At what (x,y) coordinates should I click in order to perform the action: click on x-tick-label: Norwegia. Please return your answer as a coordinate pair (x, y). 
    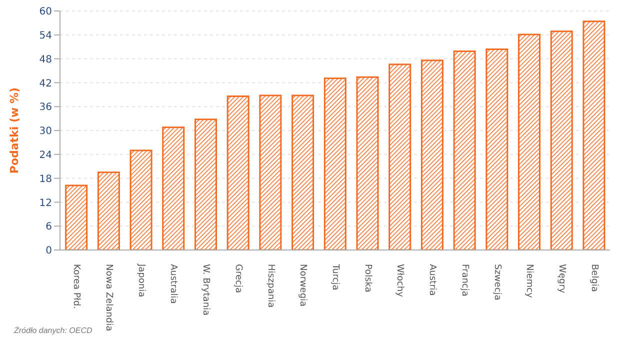
    Looking at the image, I should click on (303, 285).